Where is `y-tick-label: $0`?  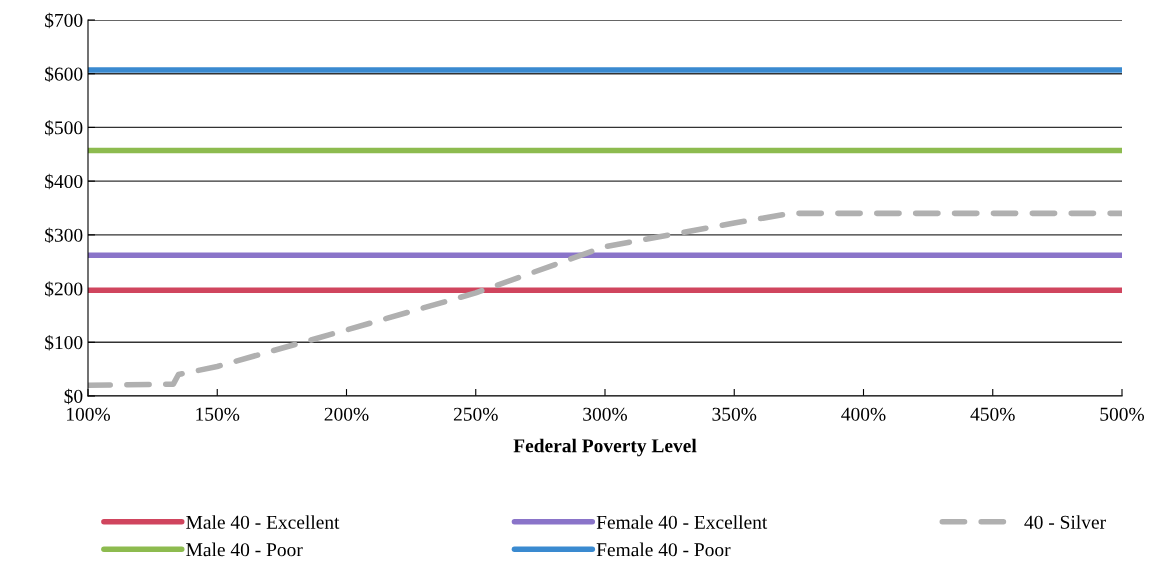
y-tick-label: $0 is located at coordinates (73, 396).